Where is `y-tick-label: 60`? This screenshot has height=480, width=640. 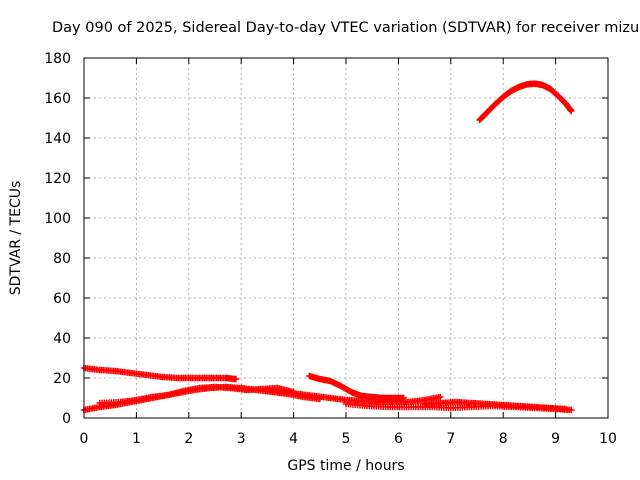
y-tick-label: 60 is located at coordinates (62, 299).